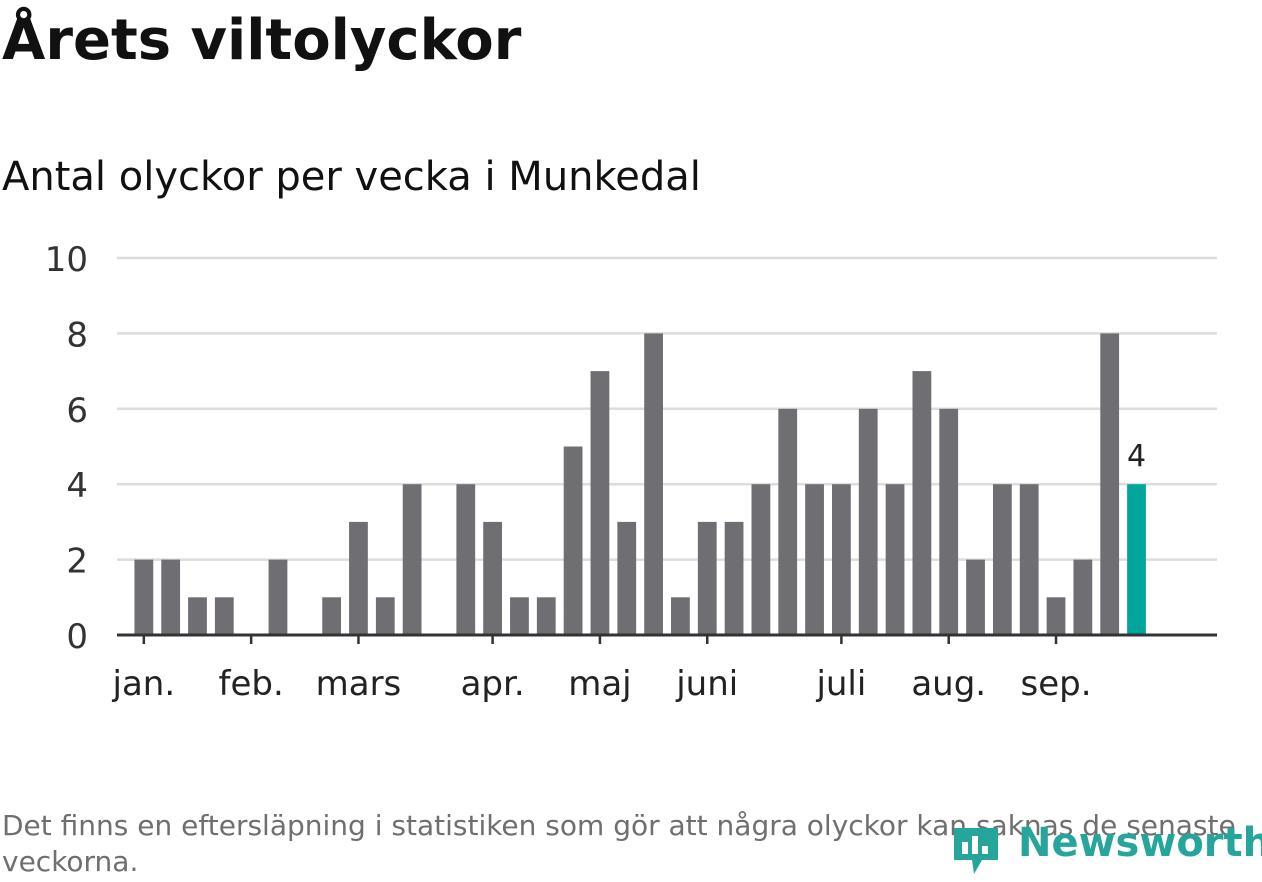 This screenshot has width=1262, height=882. What do you see at coordinates (1136, 456) in the screenshot?
I see `bar-data-label: 4` at bounding box center [1136, 456].